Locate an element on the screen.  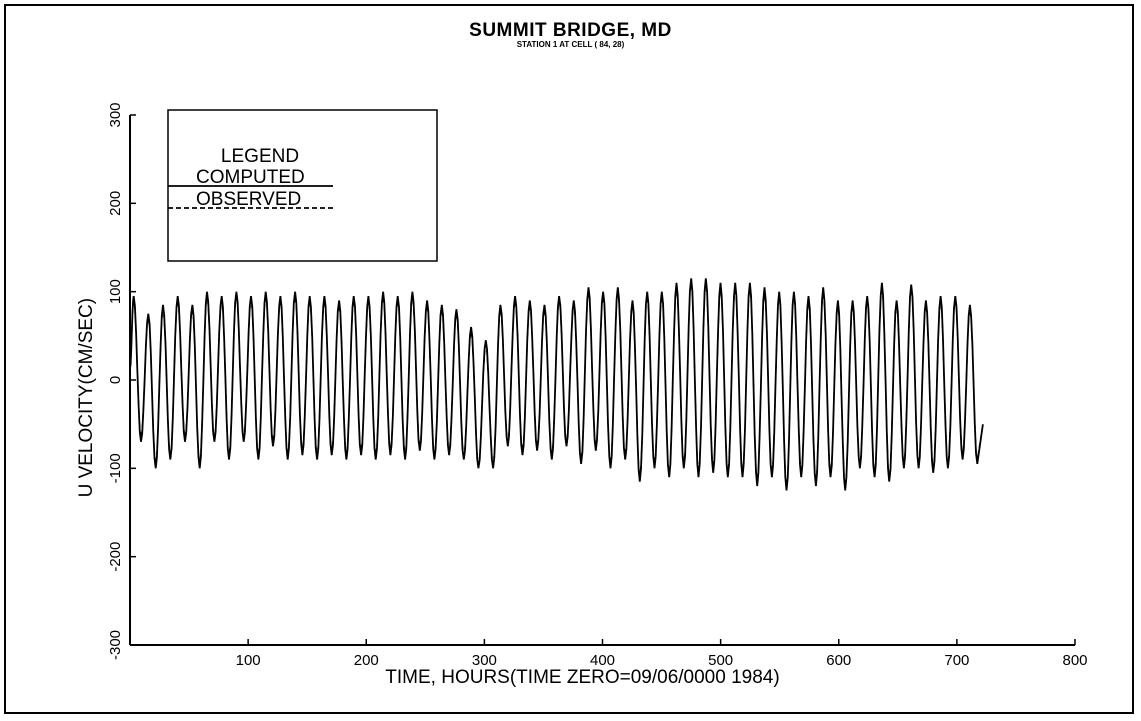
legend-label-observed: OBSERVED is located at coordinates (248, 199).